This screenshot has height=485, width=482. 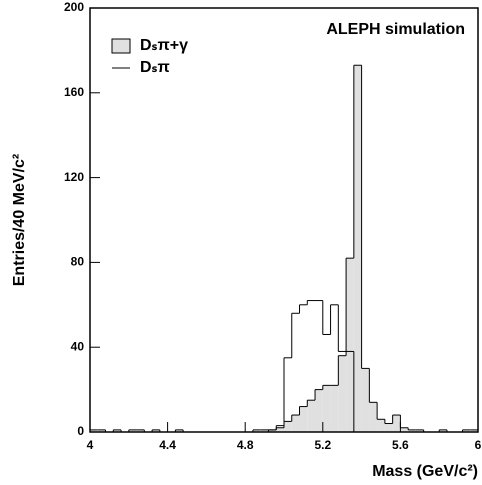 What do you see at coordinates (19, 220) in the screenshot?
I see `y-axis-label: Entries/40 MeV/c²` at bounding box center [19, 220].